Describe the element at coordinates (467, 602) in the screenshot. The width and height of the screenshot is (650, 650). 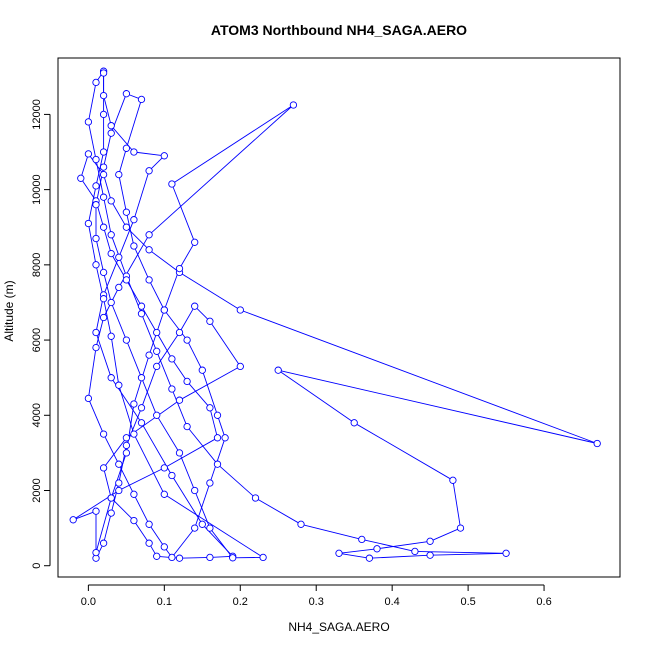
I see `x-tick-label: 0.5` at that location.